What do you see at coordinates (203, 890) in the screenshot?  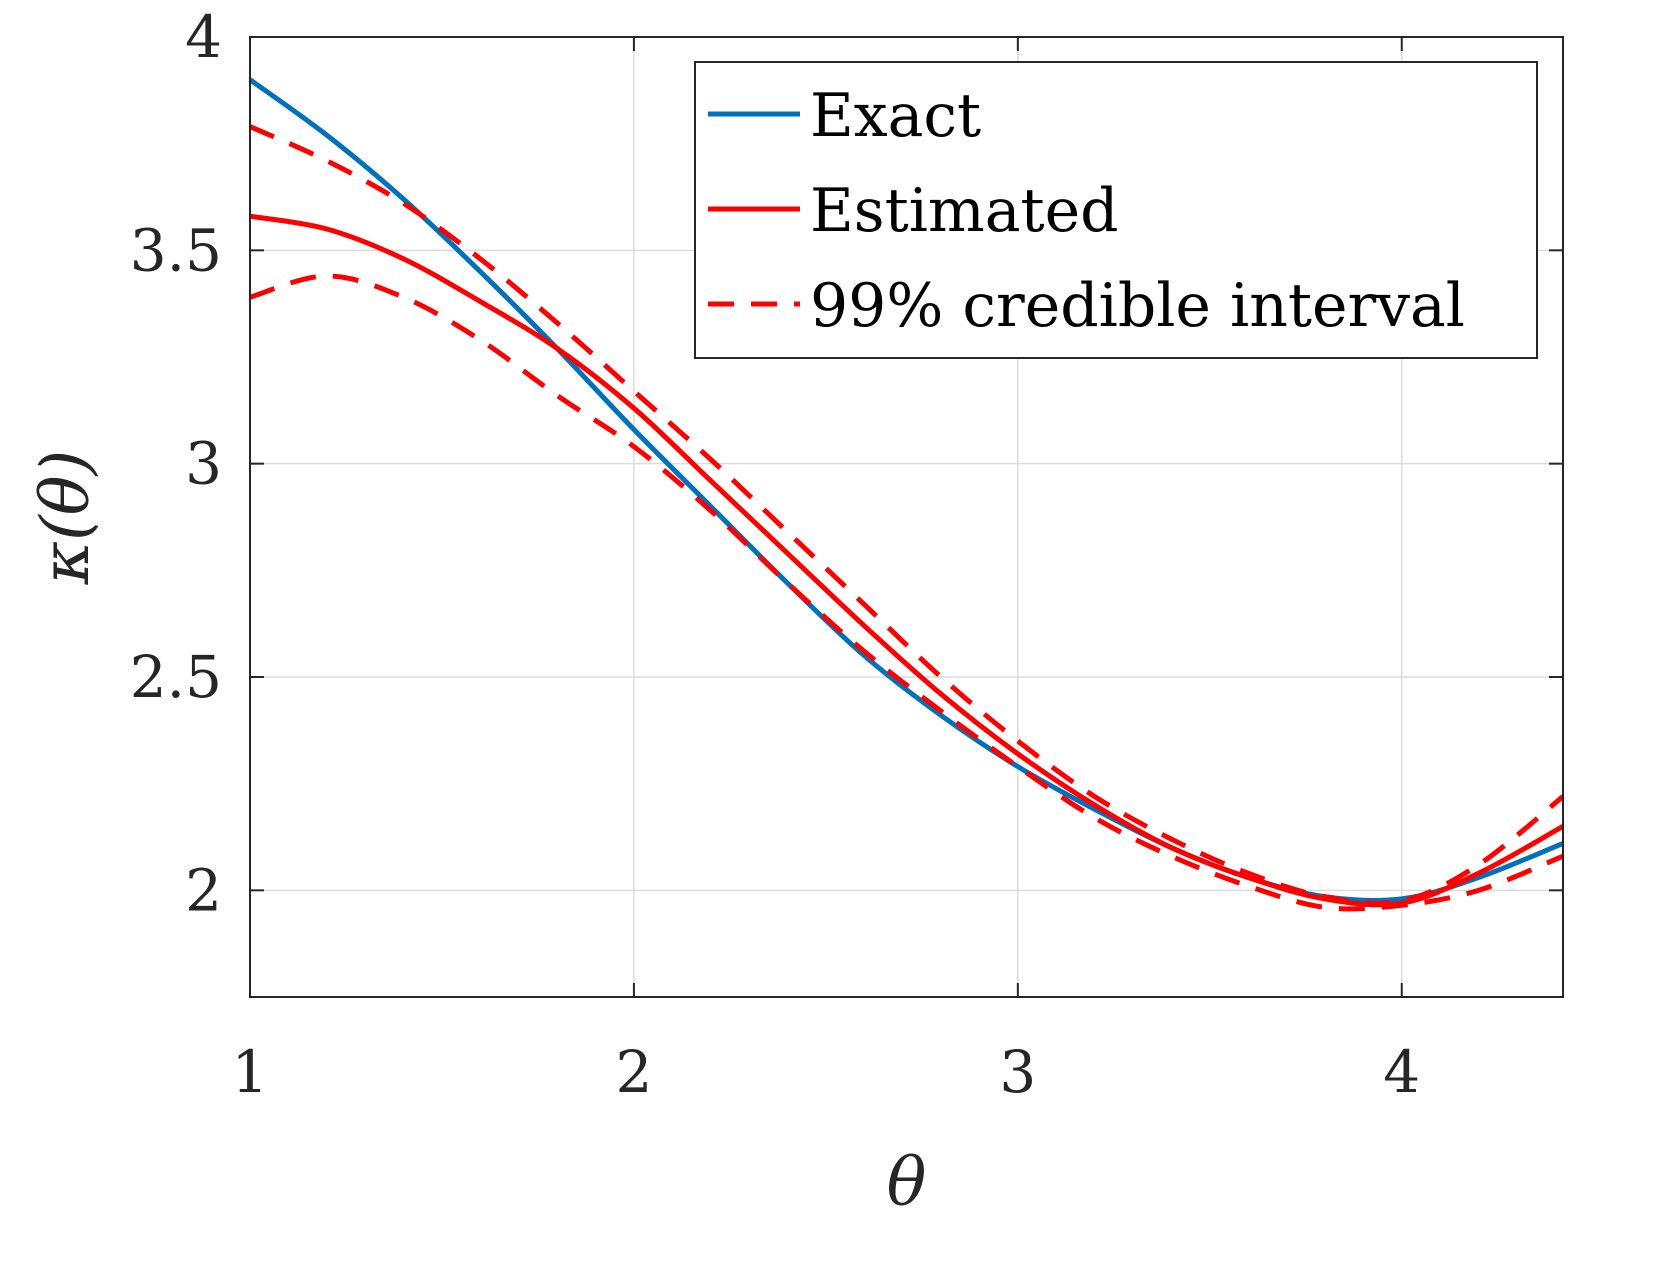 I see `y-tick-label: 2` at bounding box center [203, 890].